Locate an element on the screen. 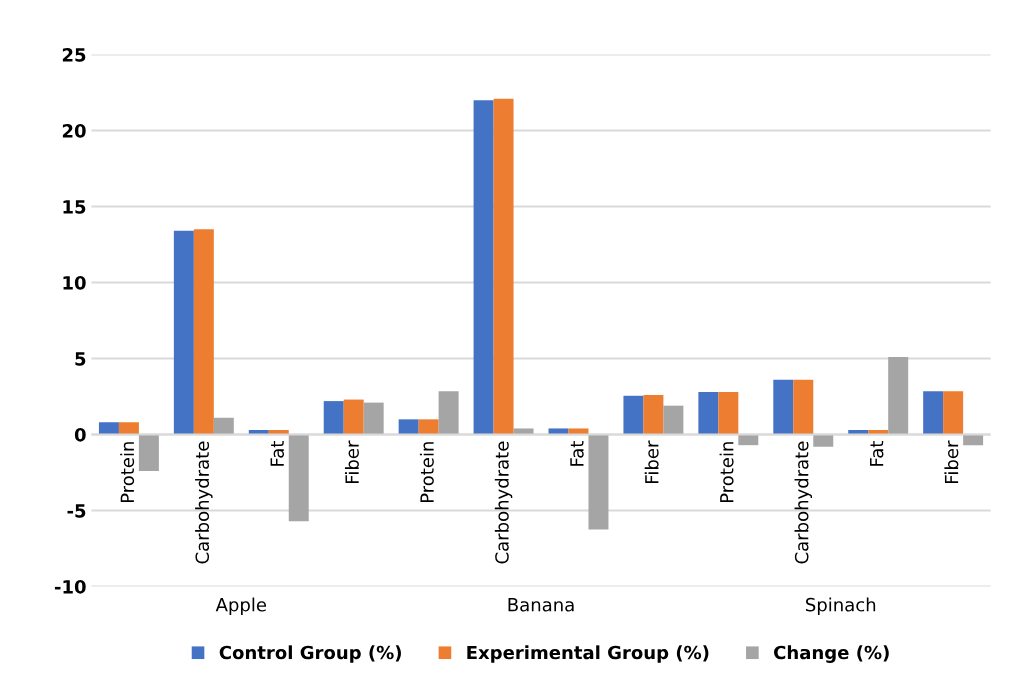  y-tick-label: 0 is located at coordinates (80, 434).